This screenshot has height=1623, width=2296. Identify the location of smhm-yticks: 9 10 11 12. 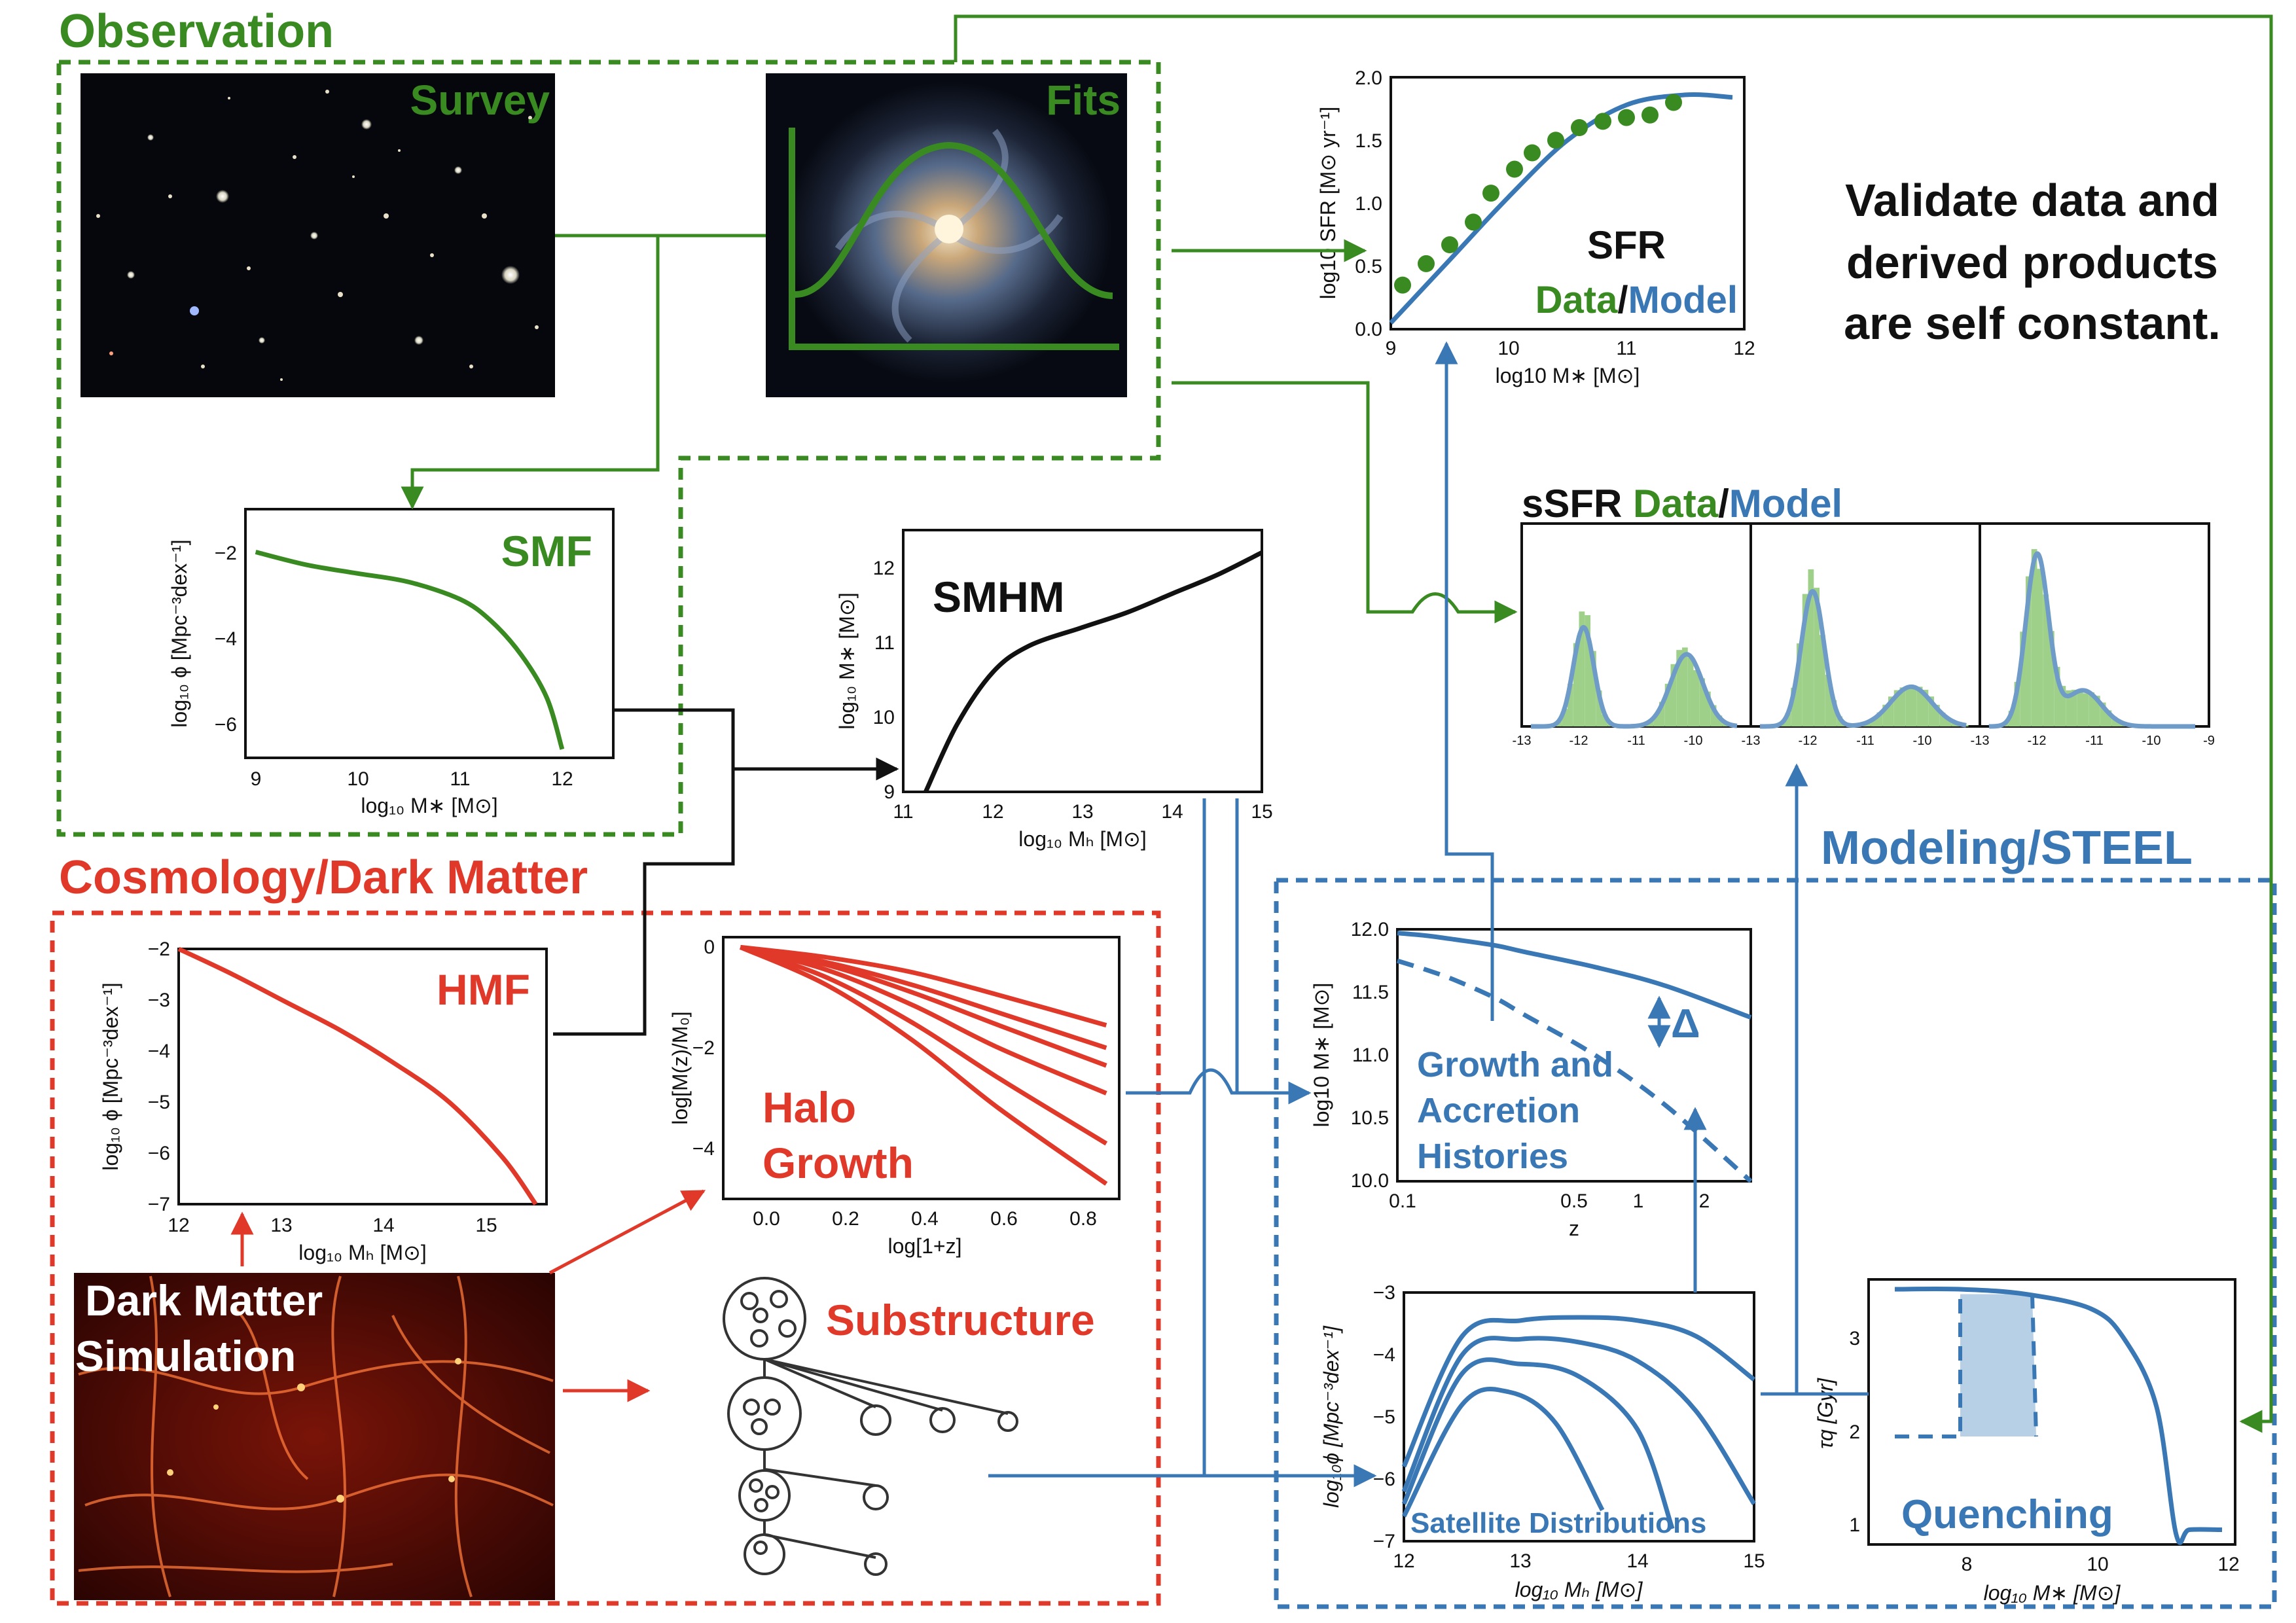
(884, 681).